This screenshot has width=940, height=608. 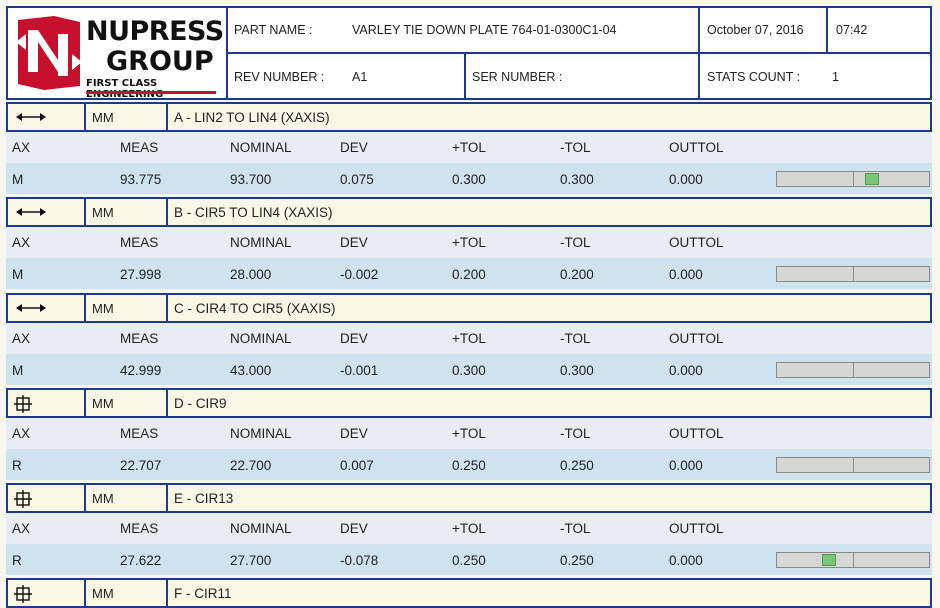 What do you see at coordinates (251, 465) in the screenshot?
I see `value-nominal: 22.700` at bounding box center [251, 465].